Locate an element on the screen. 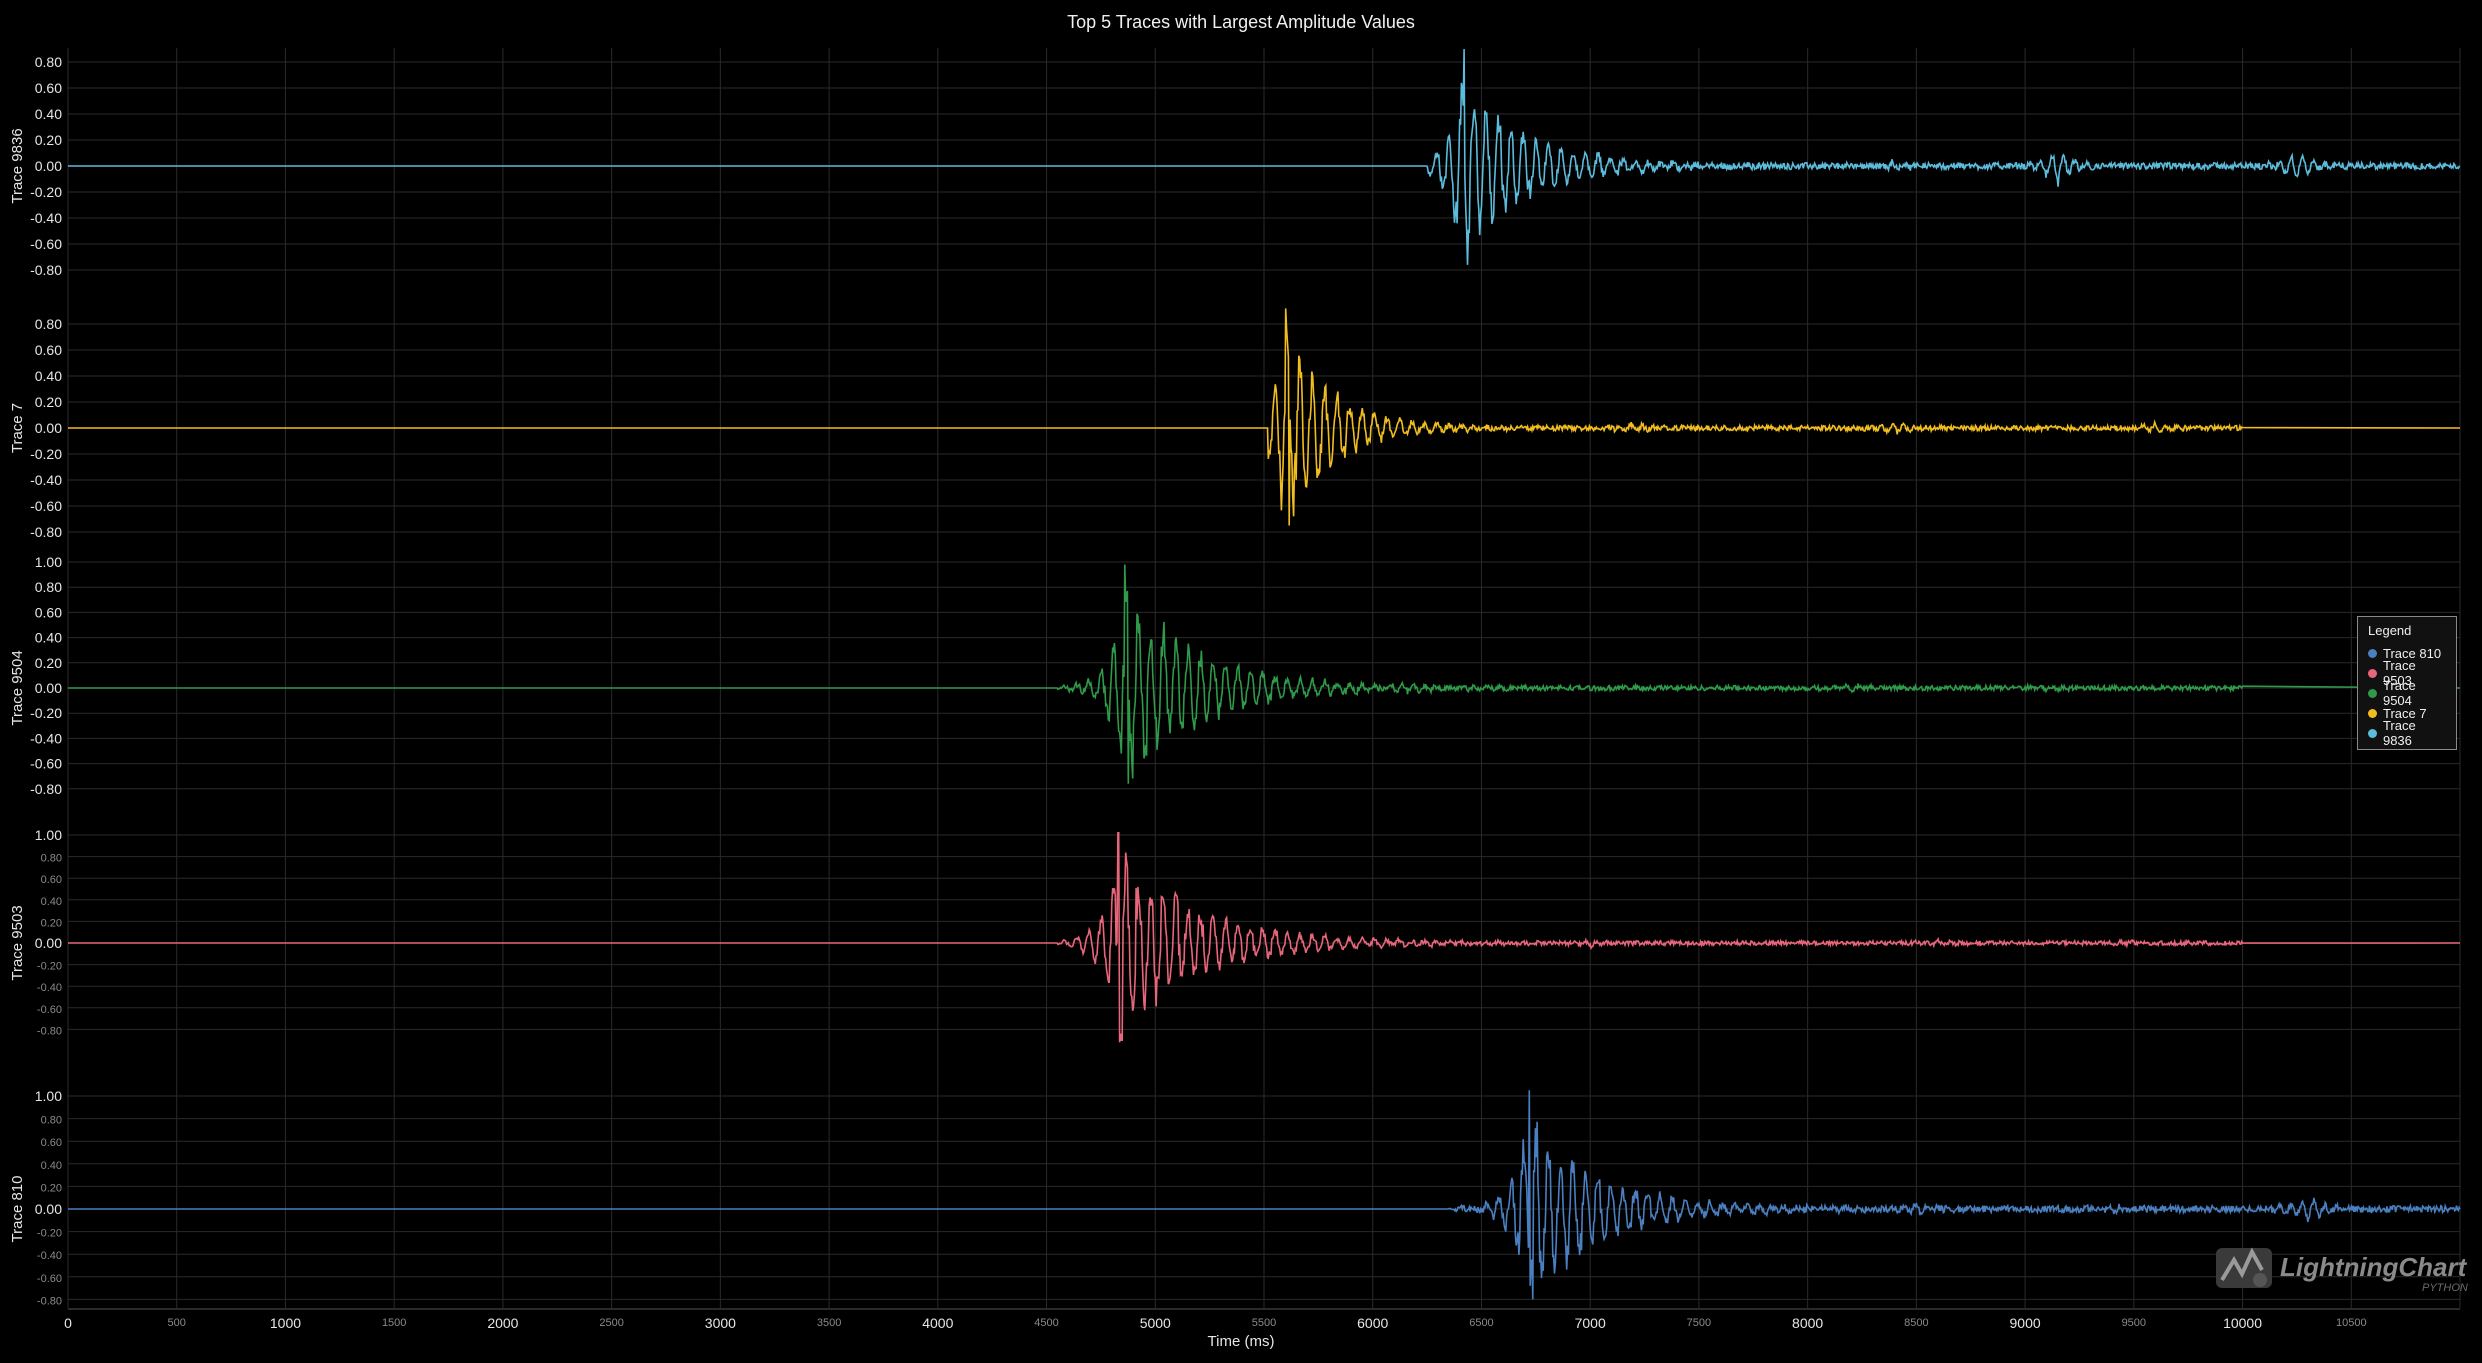  logo-text: LightningChart is located at coordinates (2373, 1267).